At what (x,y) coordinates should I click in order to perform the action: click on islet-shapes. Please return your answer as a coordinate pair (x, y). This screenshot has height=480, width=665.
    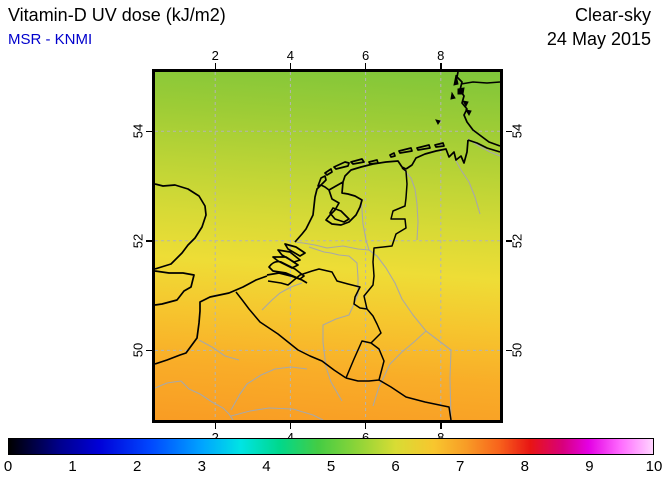
    Looking at the image, I should click on (453, 99).